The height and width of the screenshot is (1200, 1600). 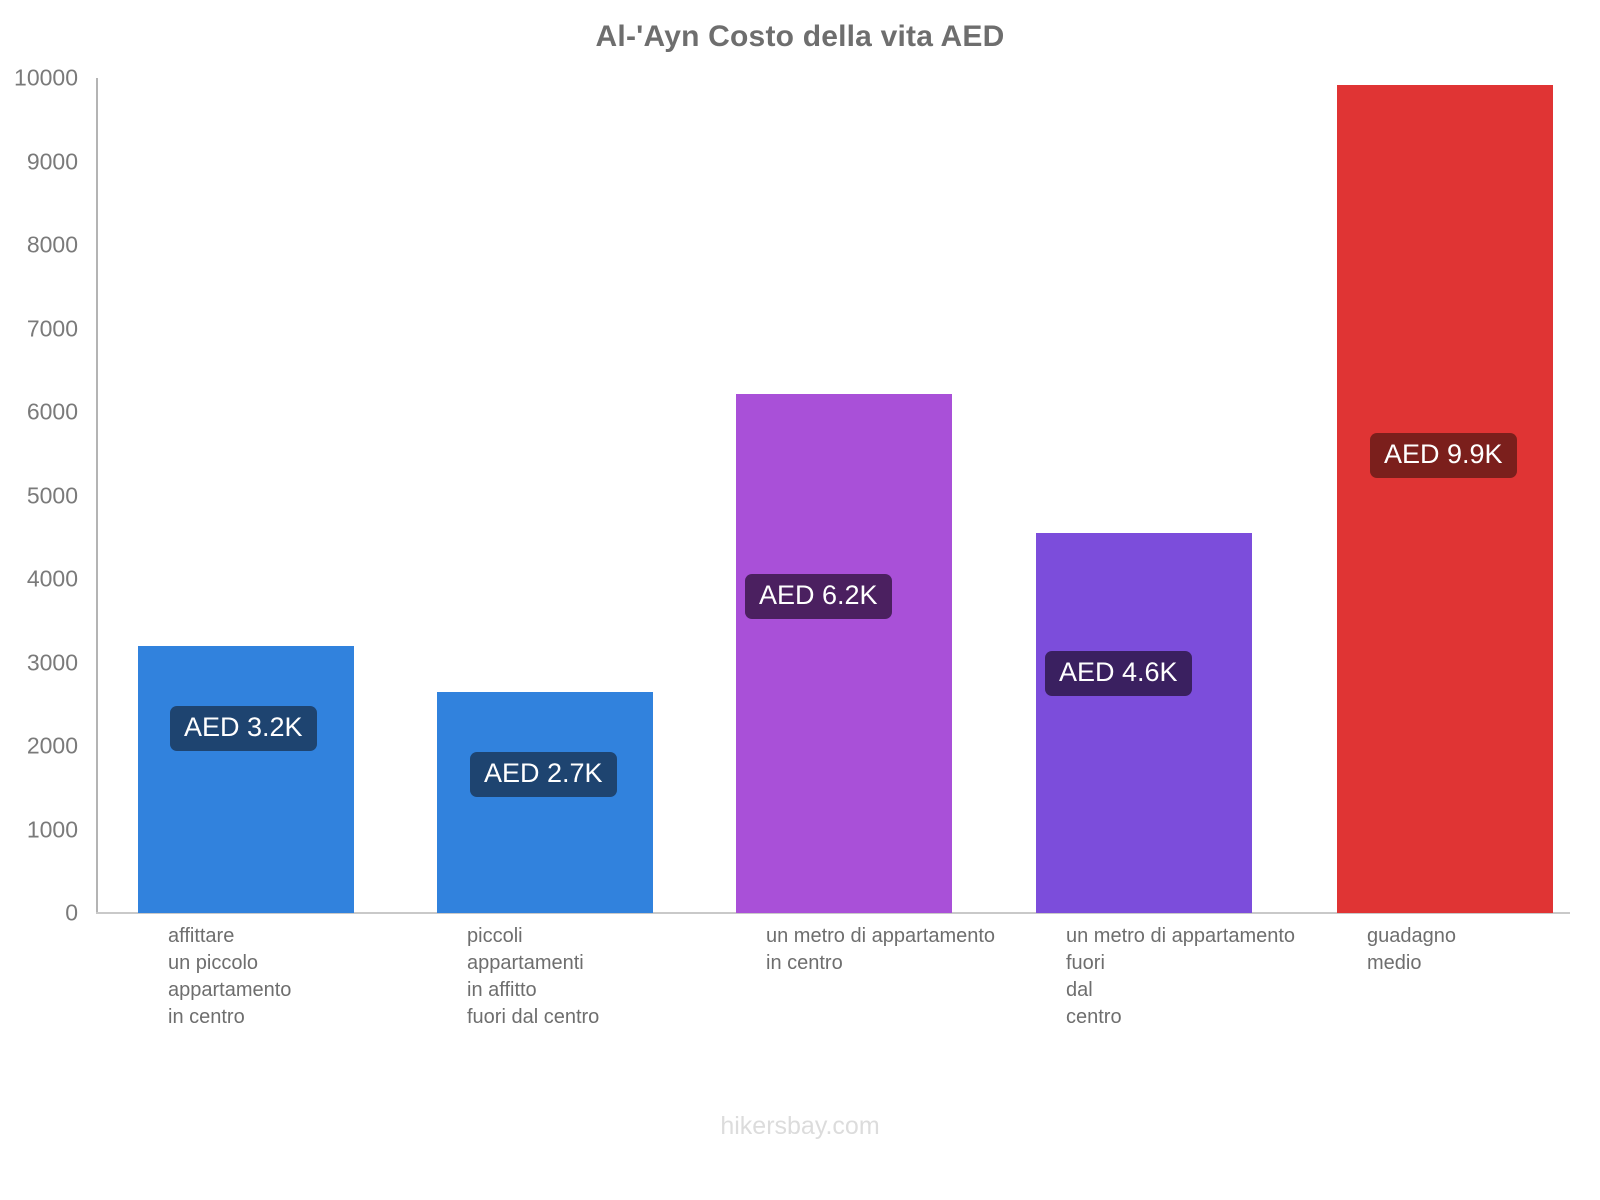 What do you see at coordinates (52, 662) in the screenshot?
I see `y-axis-tick-label: 3000` at bounding box center [52, 662].